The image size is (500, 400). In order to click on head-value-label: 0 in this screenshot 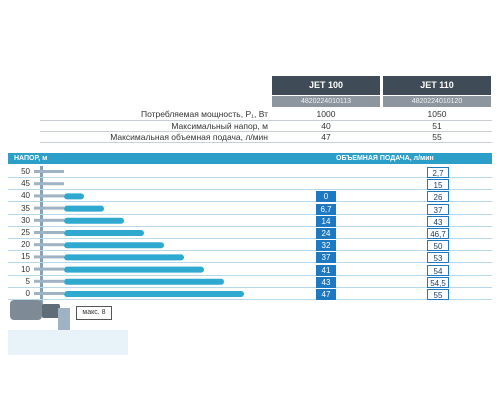, I will do `click(27, 293)`.